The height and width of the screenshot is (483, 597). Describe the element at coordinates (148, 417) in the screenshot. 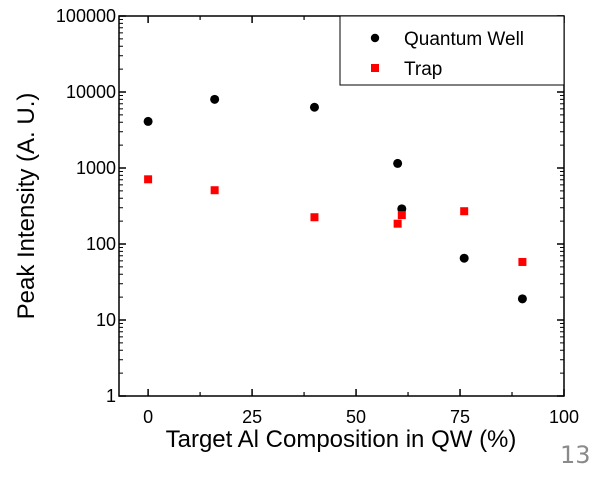

I see `x-tick-label: 0` at that location.